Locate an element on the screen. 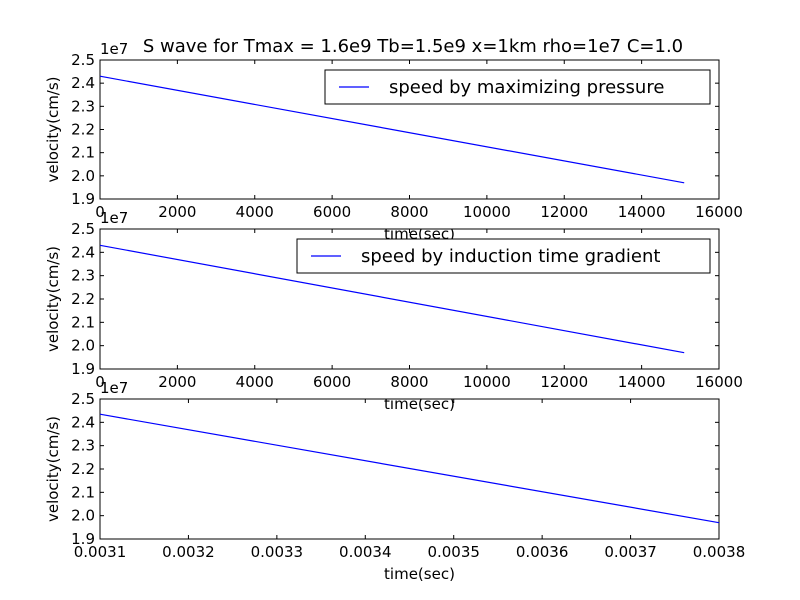 This screenshot has height=600, width=800. legend-label: speed by induction time gradient is located at coordinates (510, 256).